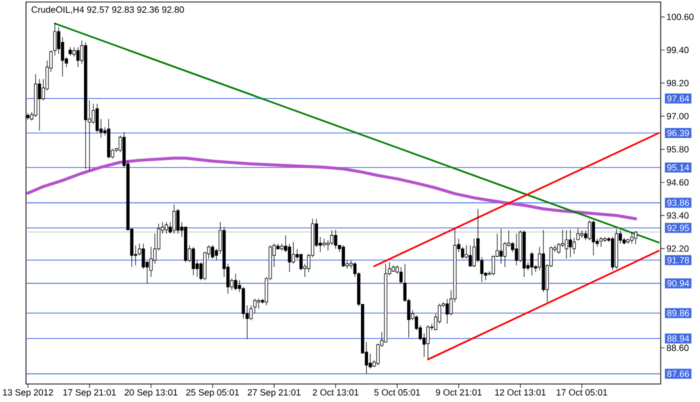 The height and width of the screenshot is (402, 700). I want to click on ref-line-label: 89.86, so click(678, 313).